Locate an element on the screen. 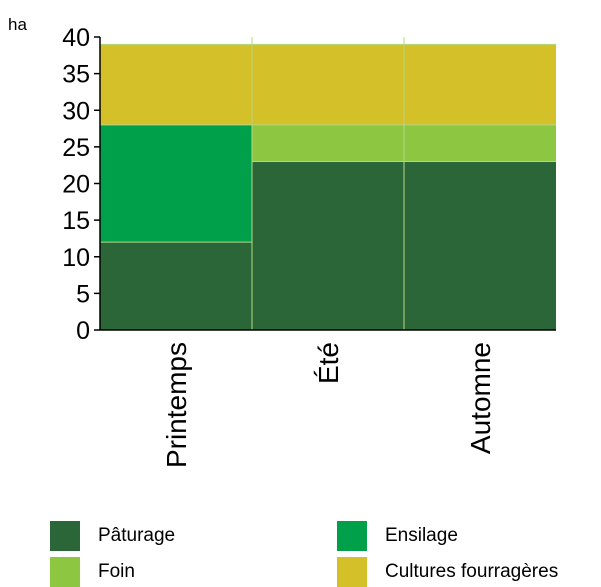 The image size is (601, 587). bar-ete-foin is located at coordinates (328, 143).